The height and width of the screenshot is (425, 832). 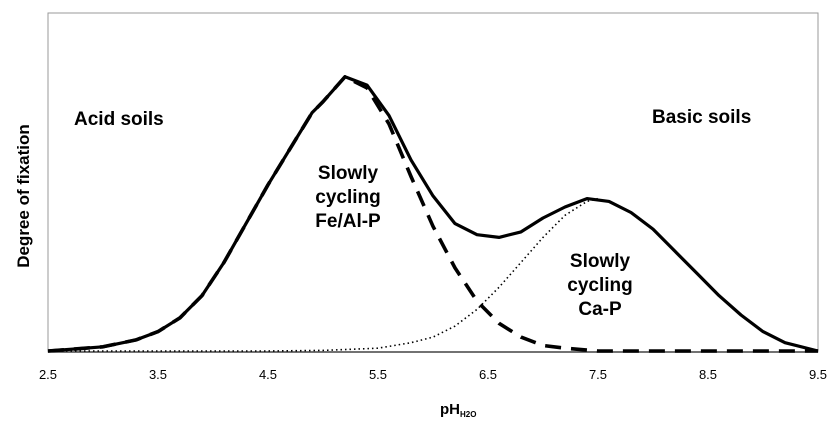 I want to click on x-tick-label: 6.5, so click(x=488, y=374).